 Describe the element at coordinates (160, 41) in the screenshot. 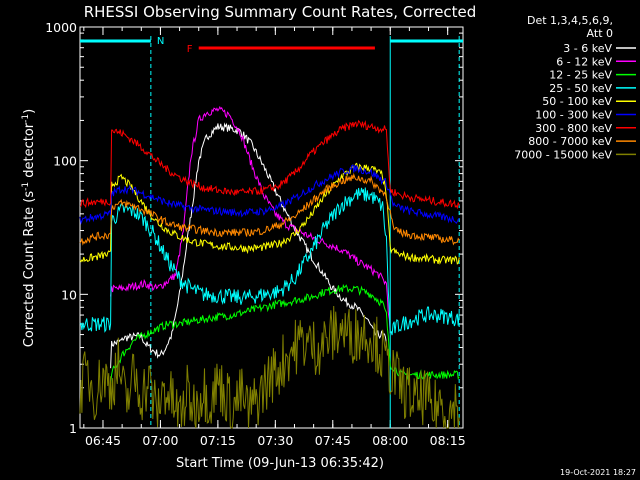

I see `night-label: N` at that location.